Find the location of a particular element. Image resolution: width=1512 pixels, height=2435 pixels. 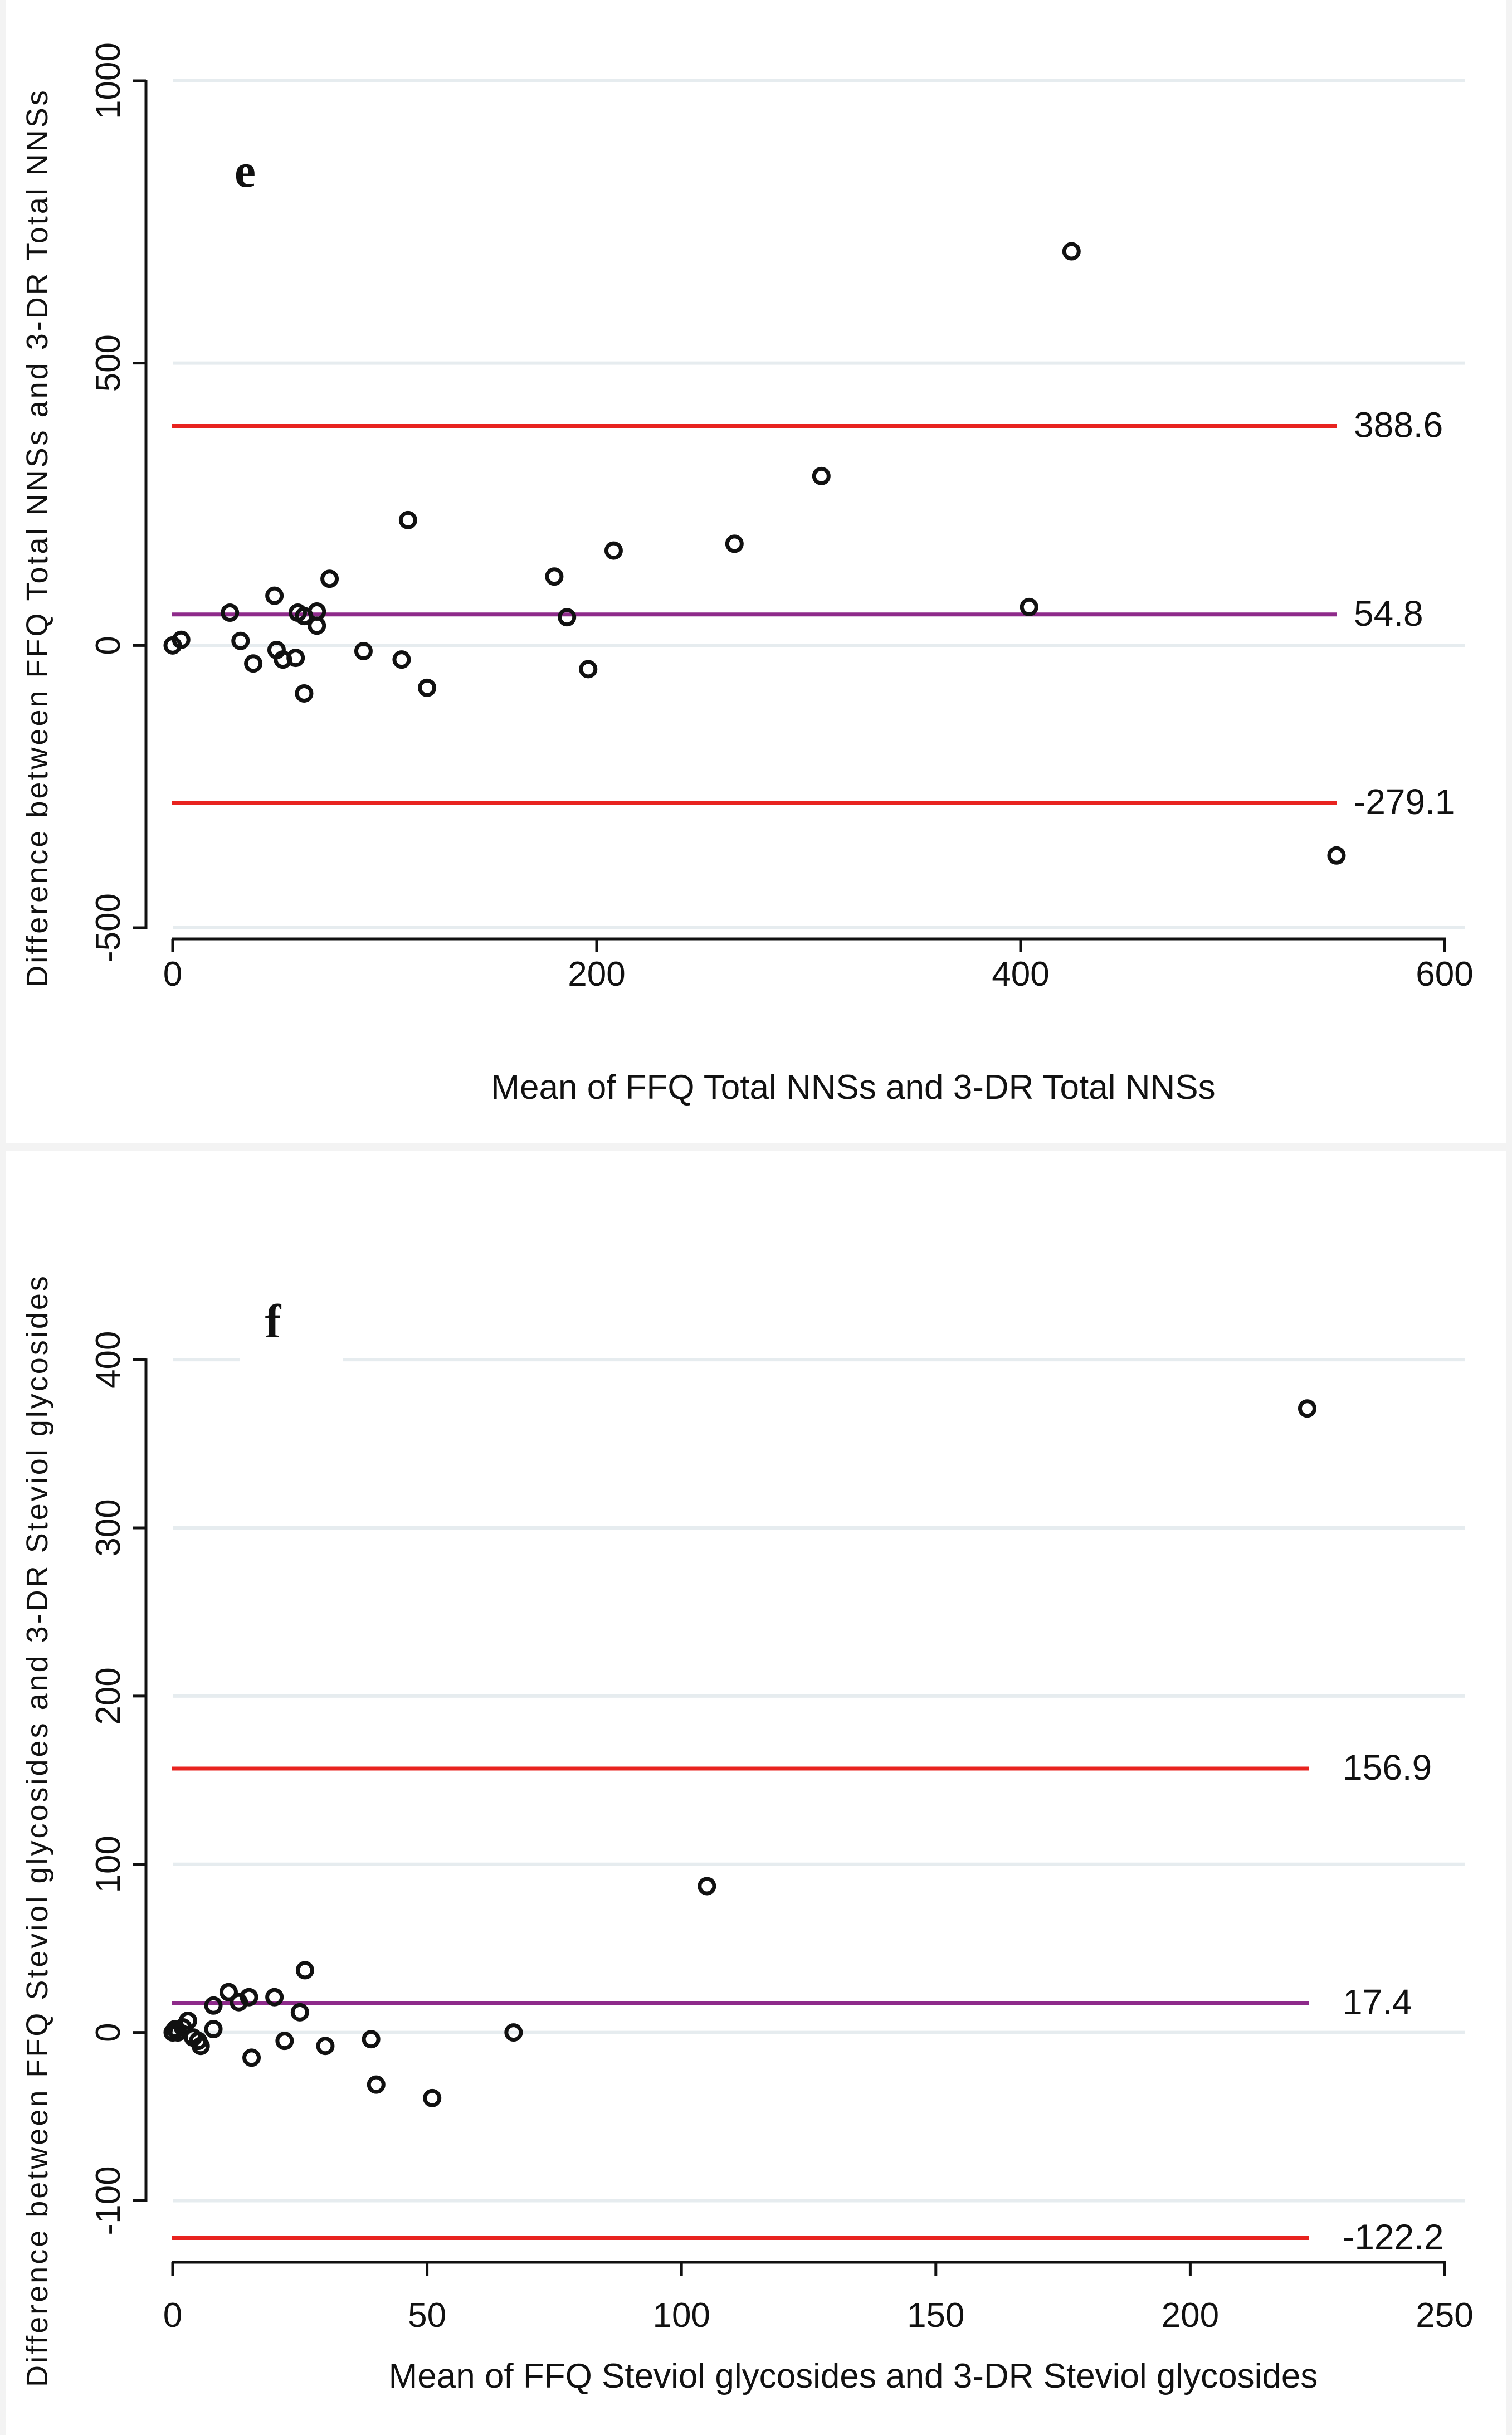

x-tick-label: 600 is located at coordinates (1444, 975).